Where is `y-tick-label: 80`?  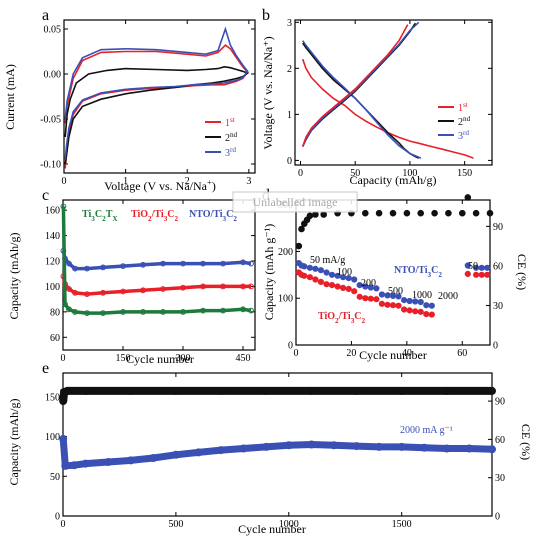
y-tick-label: 80 is located at coordinates (55, 312).